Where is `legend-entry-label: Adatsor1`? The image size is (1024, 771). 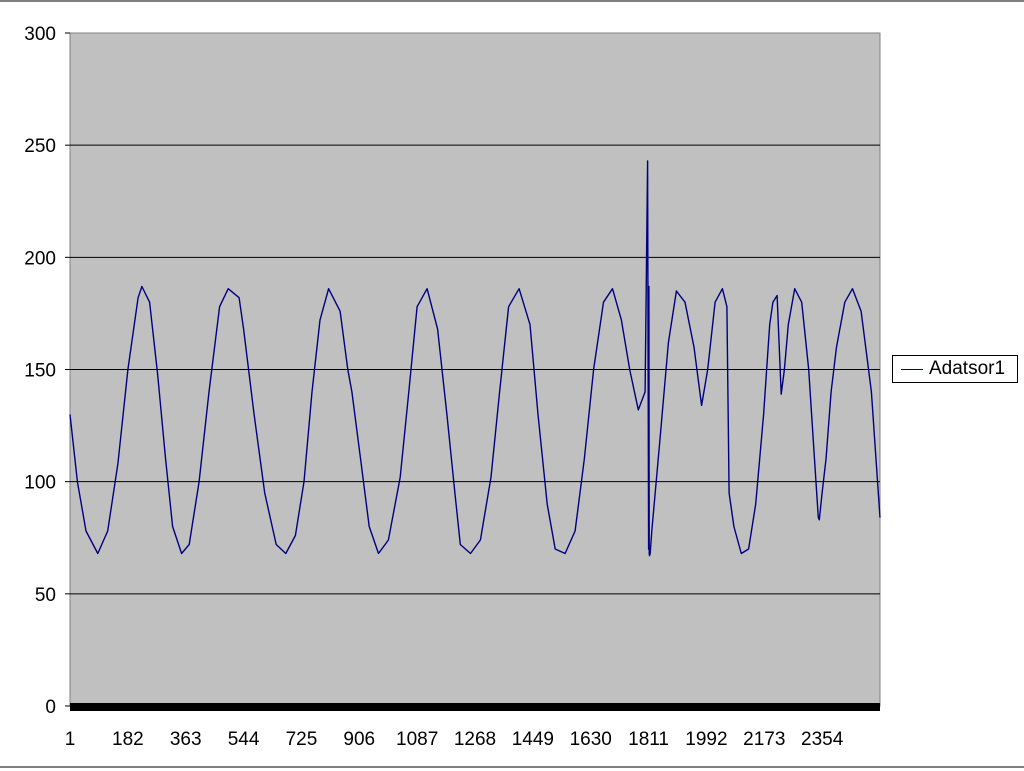
legend-entry-label: Adatsor1 is located at coordinates (967, 368).